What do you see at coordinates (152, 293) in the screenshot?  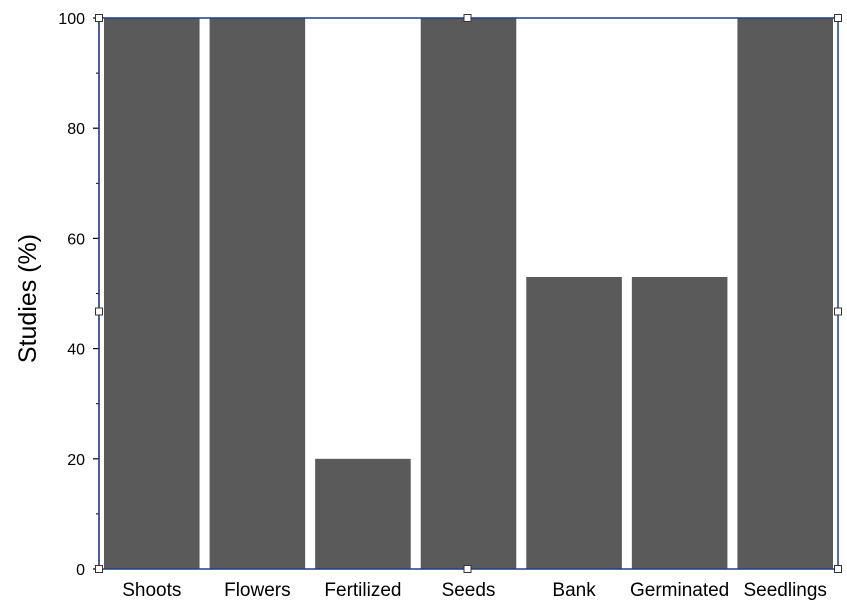 I see `bar-shoots` at bounding box center [152, 293].